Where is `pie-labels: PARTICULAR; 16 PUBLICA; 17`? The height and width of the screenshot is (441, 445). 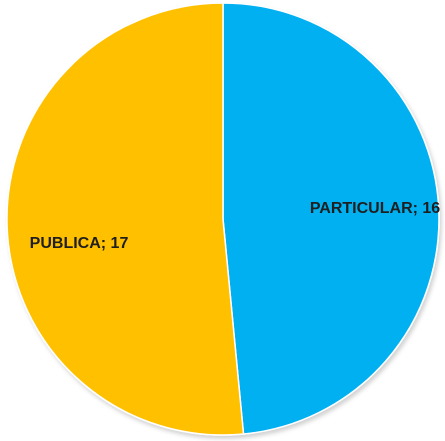
pie-labels: PARTICULAR; 16 PUBLICA; 17 is located at coordinates (235, 226).